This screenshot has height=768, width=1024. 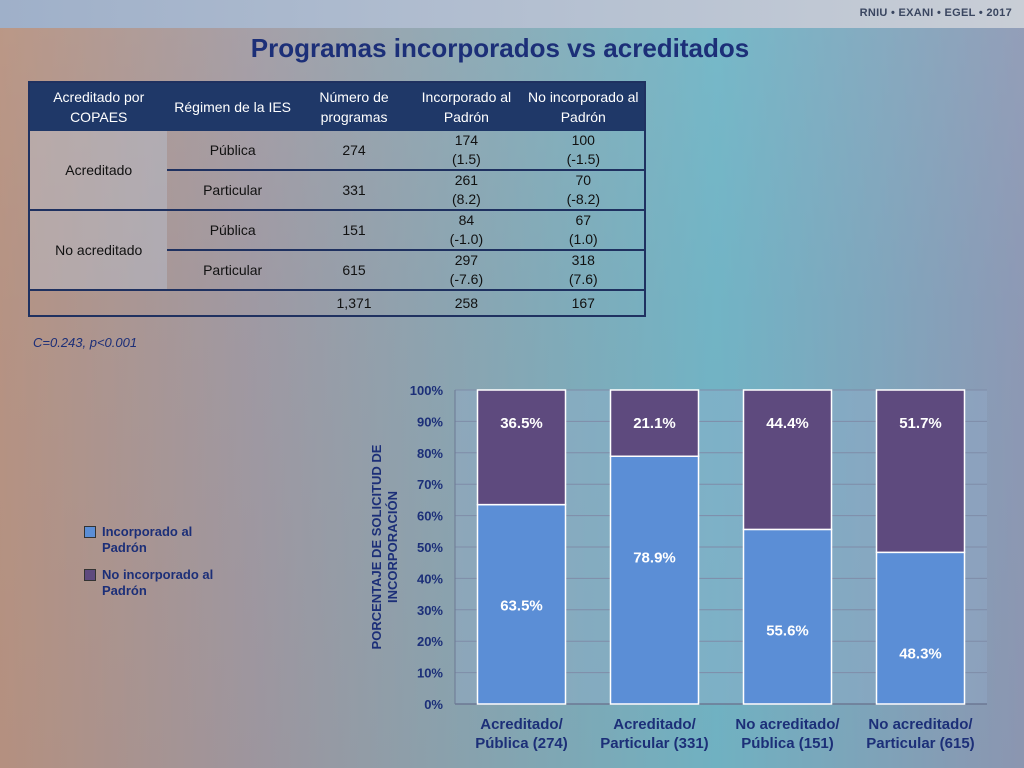 I want to click on y-tick-label: 10%, so click(x=430, y=673).